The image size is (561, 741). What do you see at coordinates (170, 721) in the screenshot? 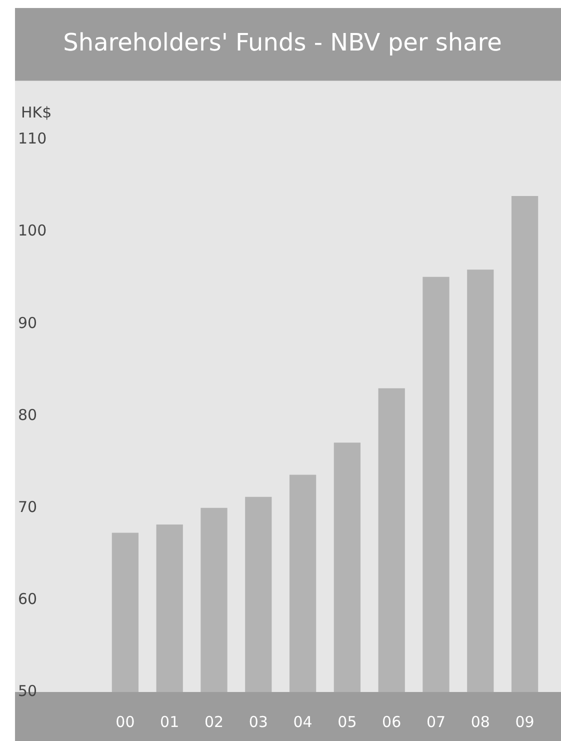
I see `x-tick-label: 01` at bounding box center [170, 721].